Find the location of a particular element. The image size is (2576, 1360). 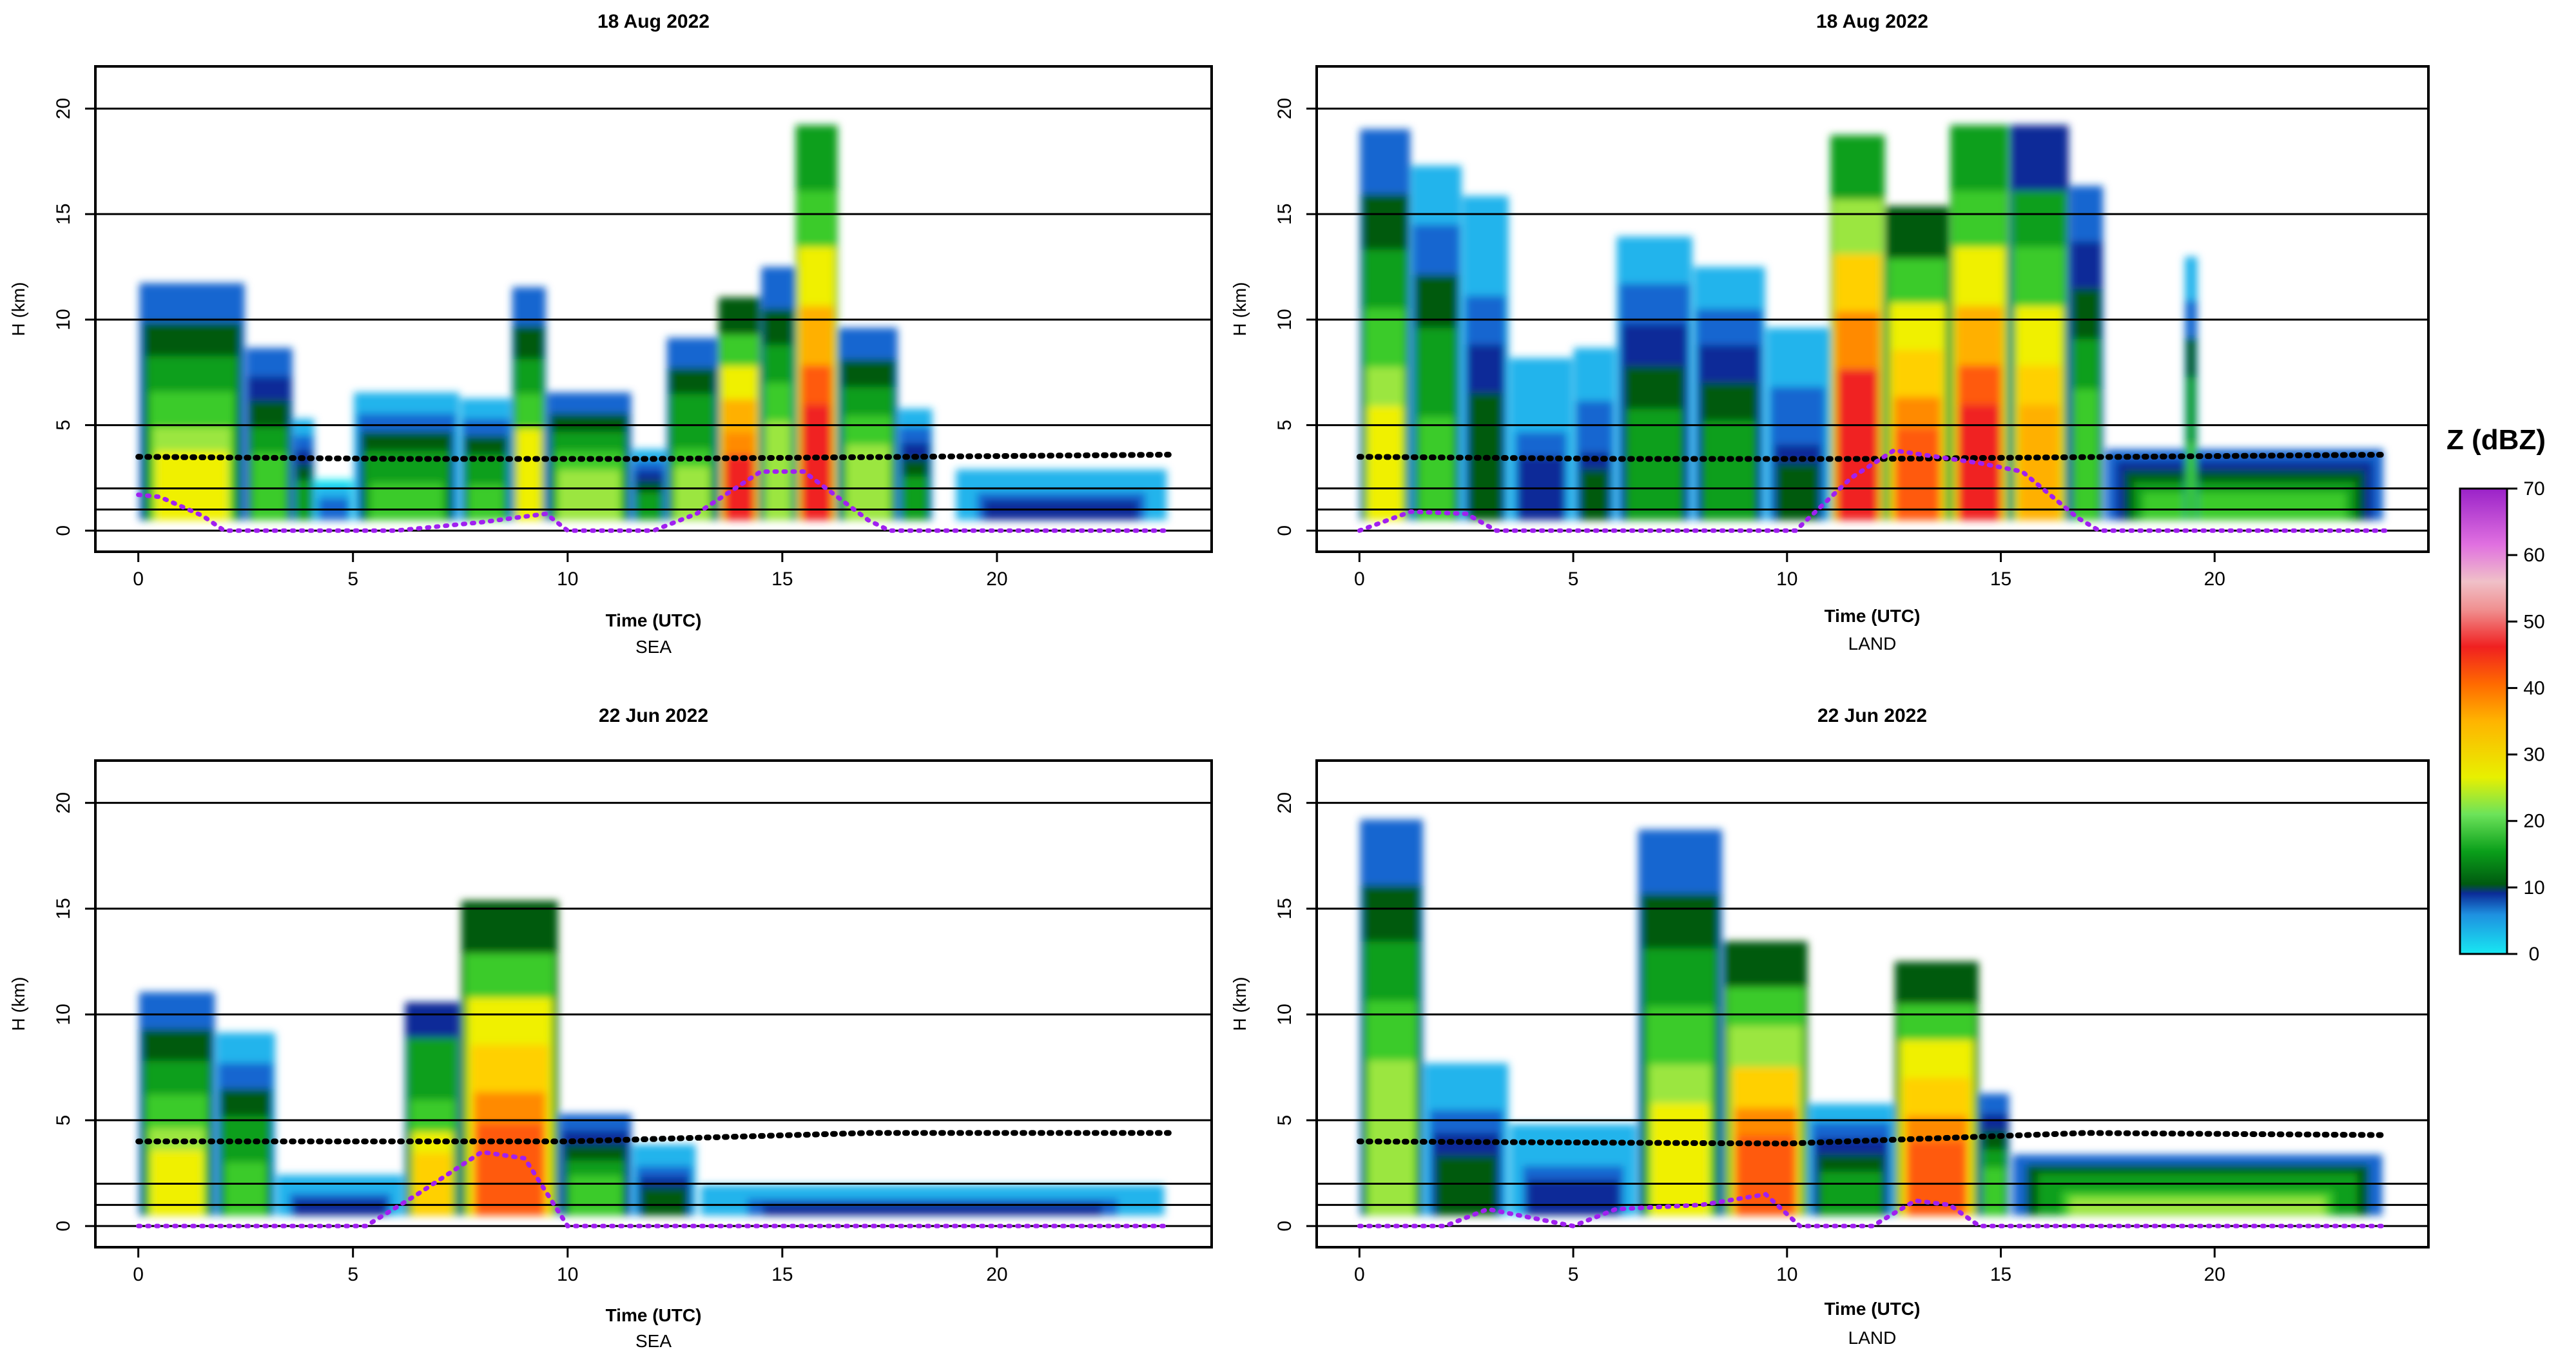

colorbar-gradient is located at coordinates (2483, 721).